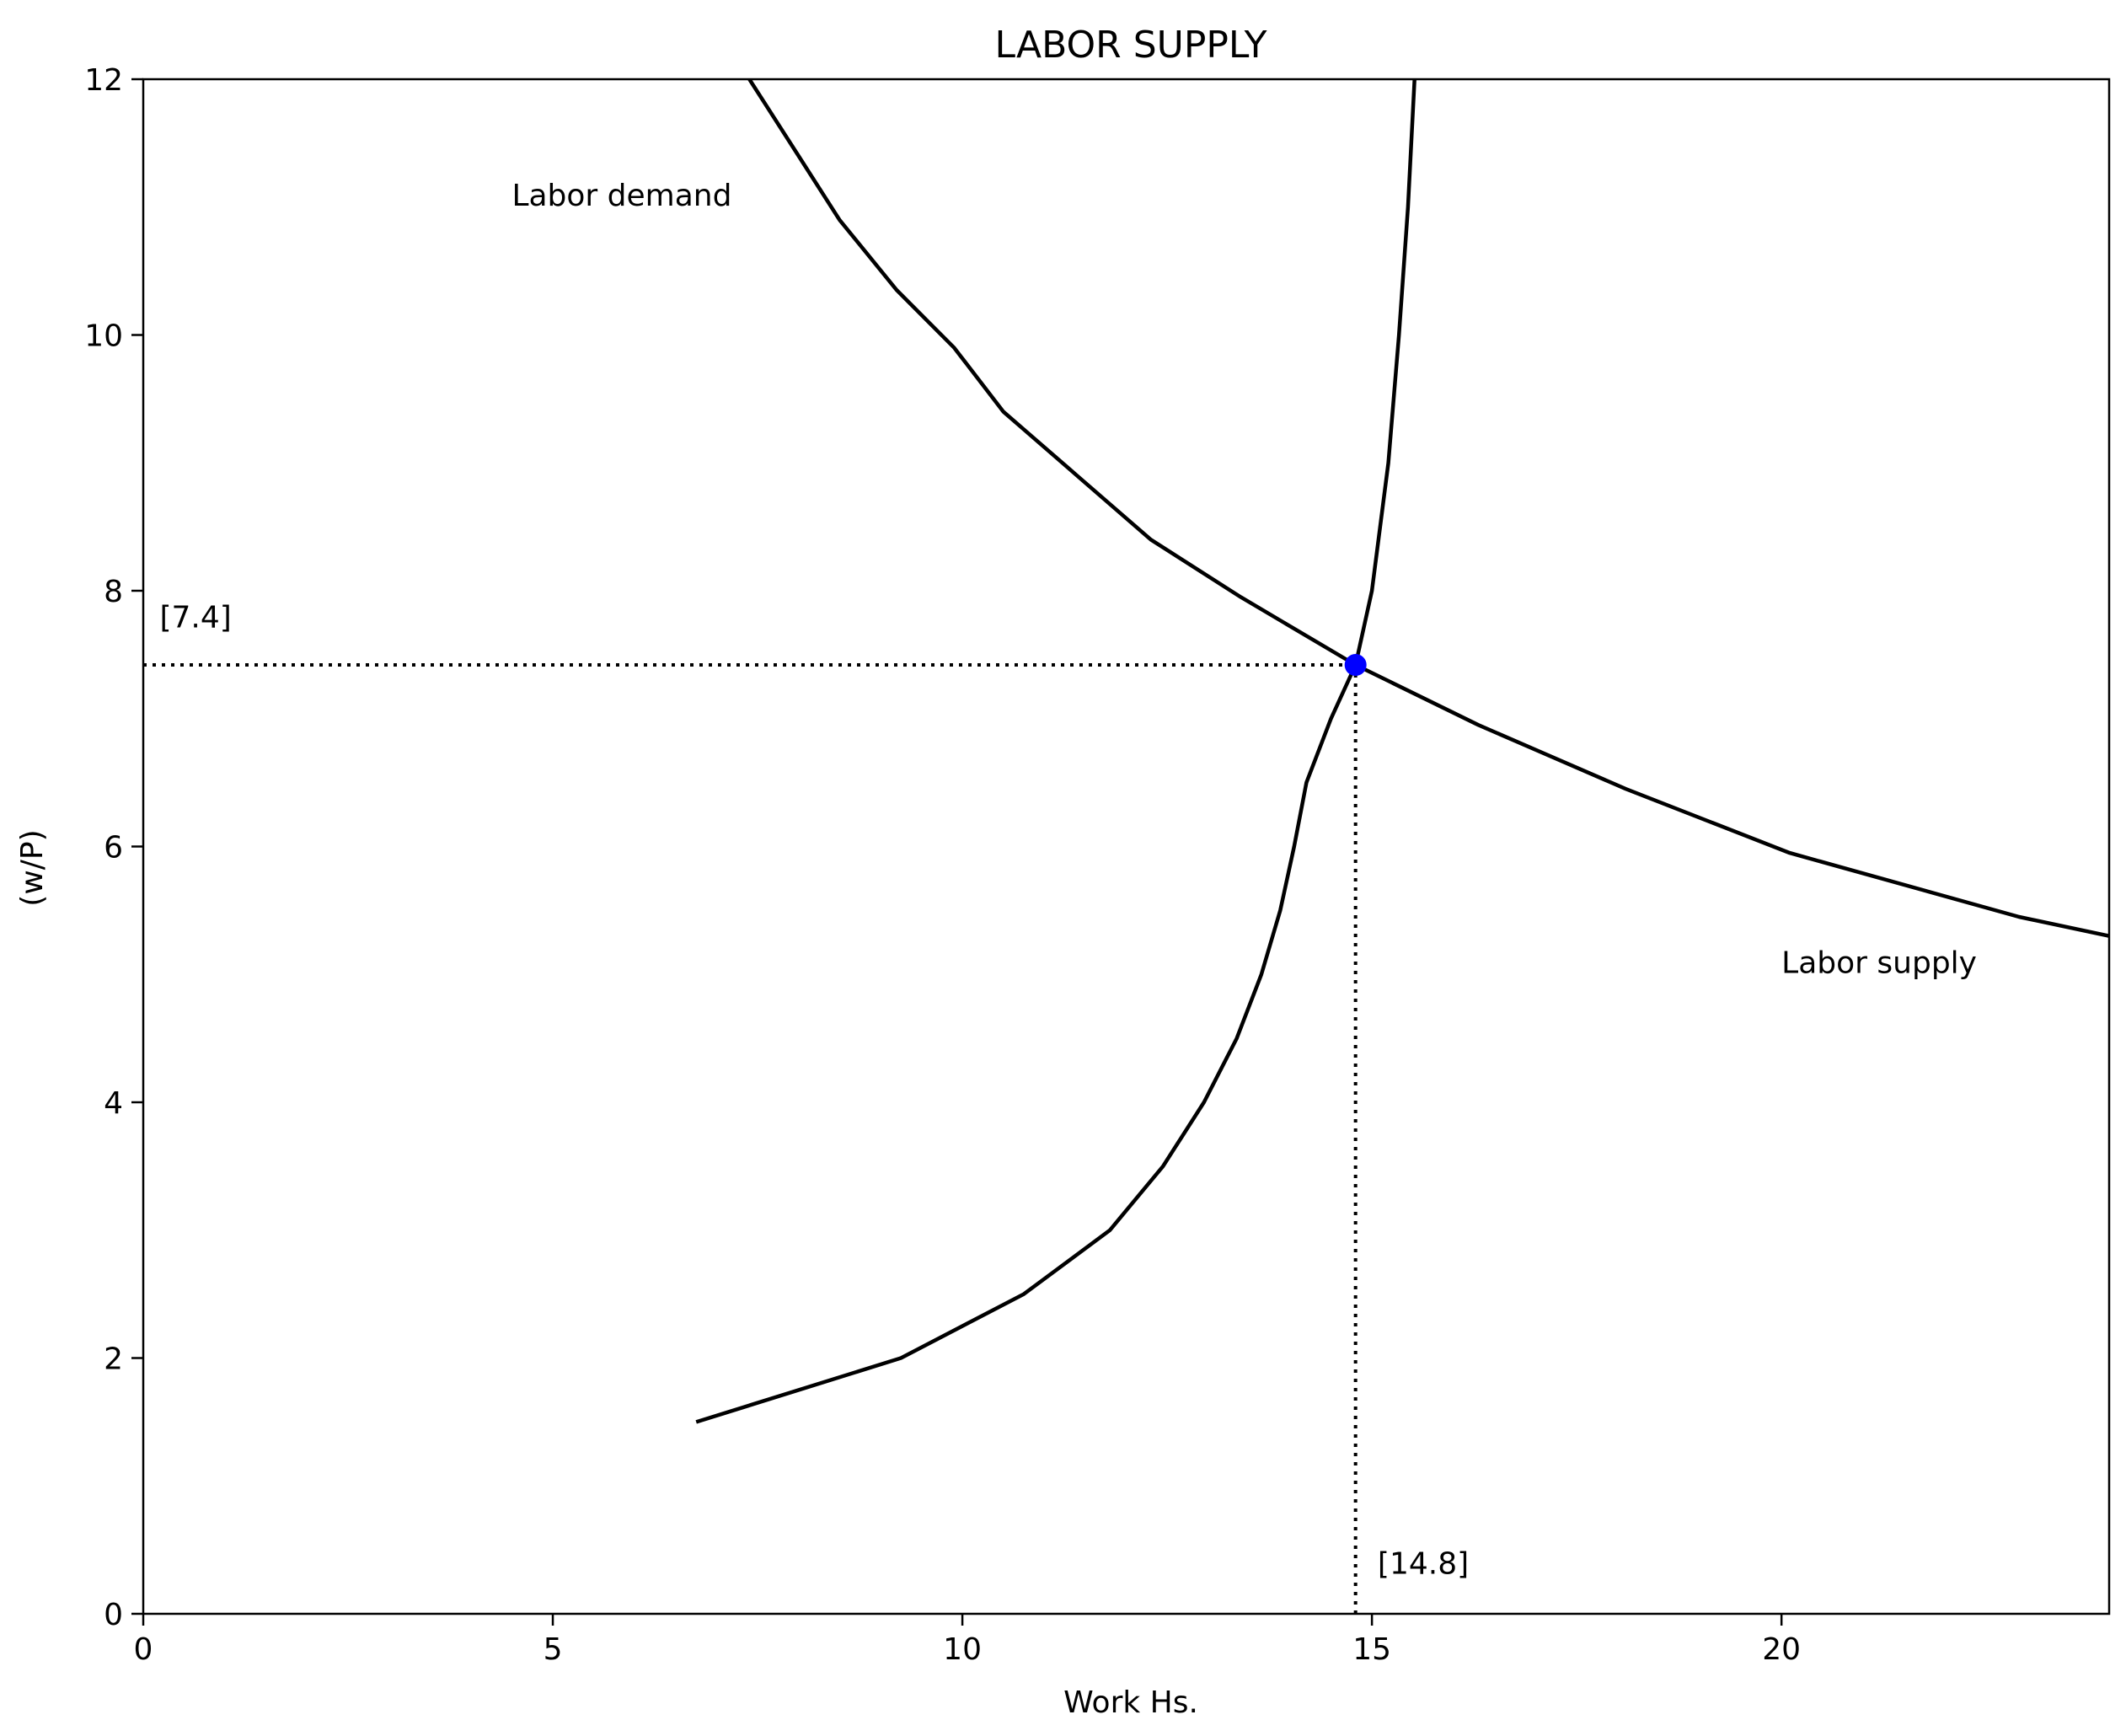 This screenshot has width=2126, height=1736. I want to click on y-axis-label: (w/P), so click(32, 867).